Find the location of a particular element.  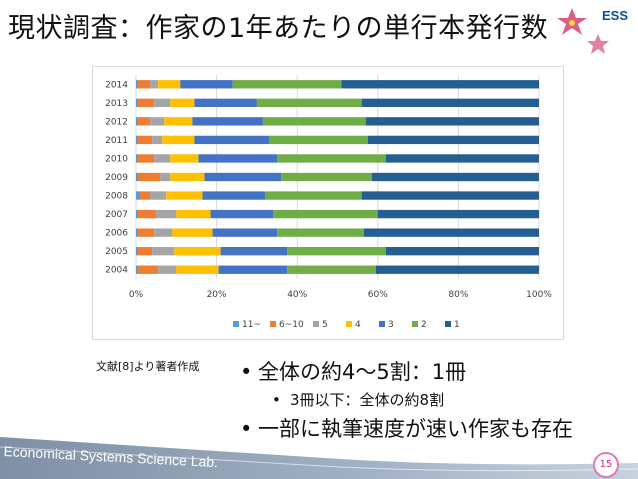

x-tick-label: 40% is located at coordinates (297, 295).